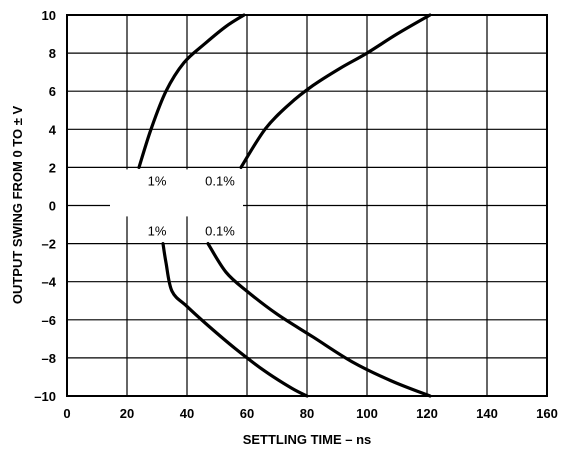  I want to click on y-tick-label: –10, so click(45, 396).